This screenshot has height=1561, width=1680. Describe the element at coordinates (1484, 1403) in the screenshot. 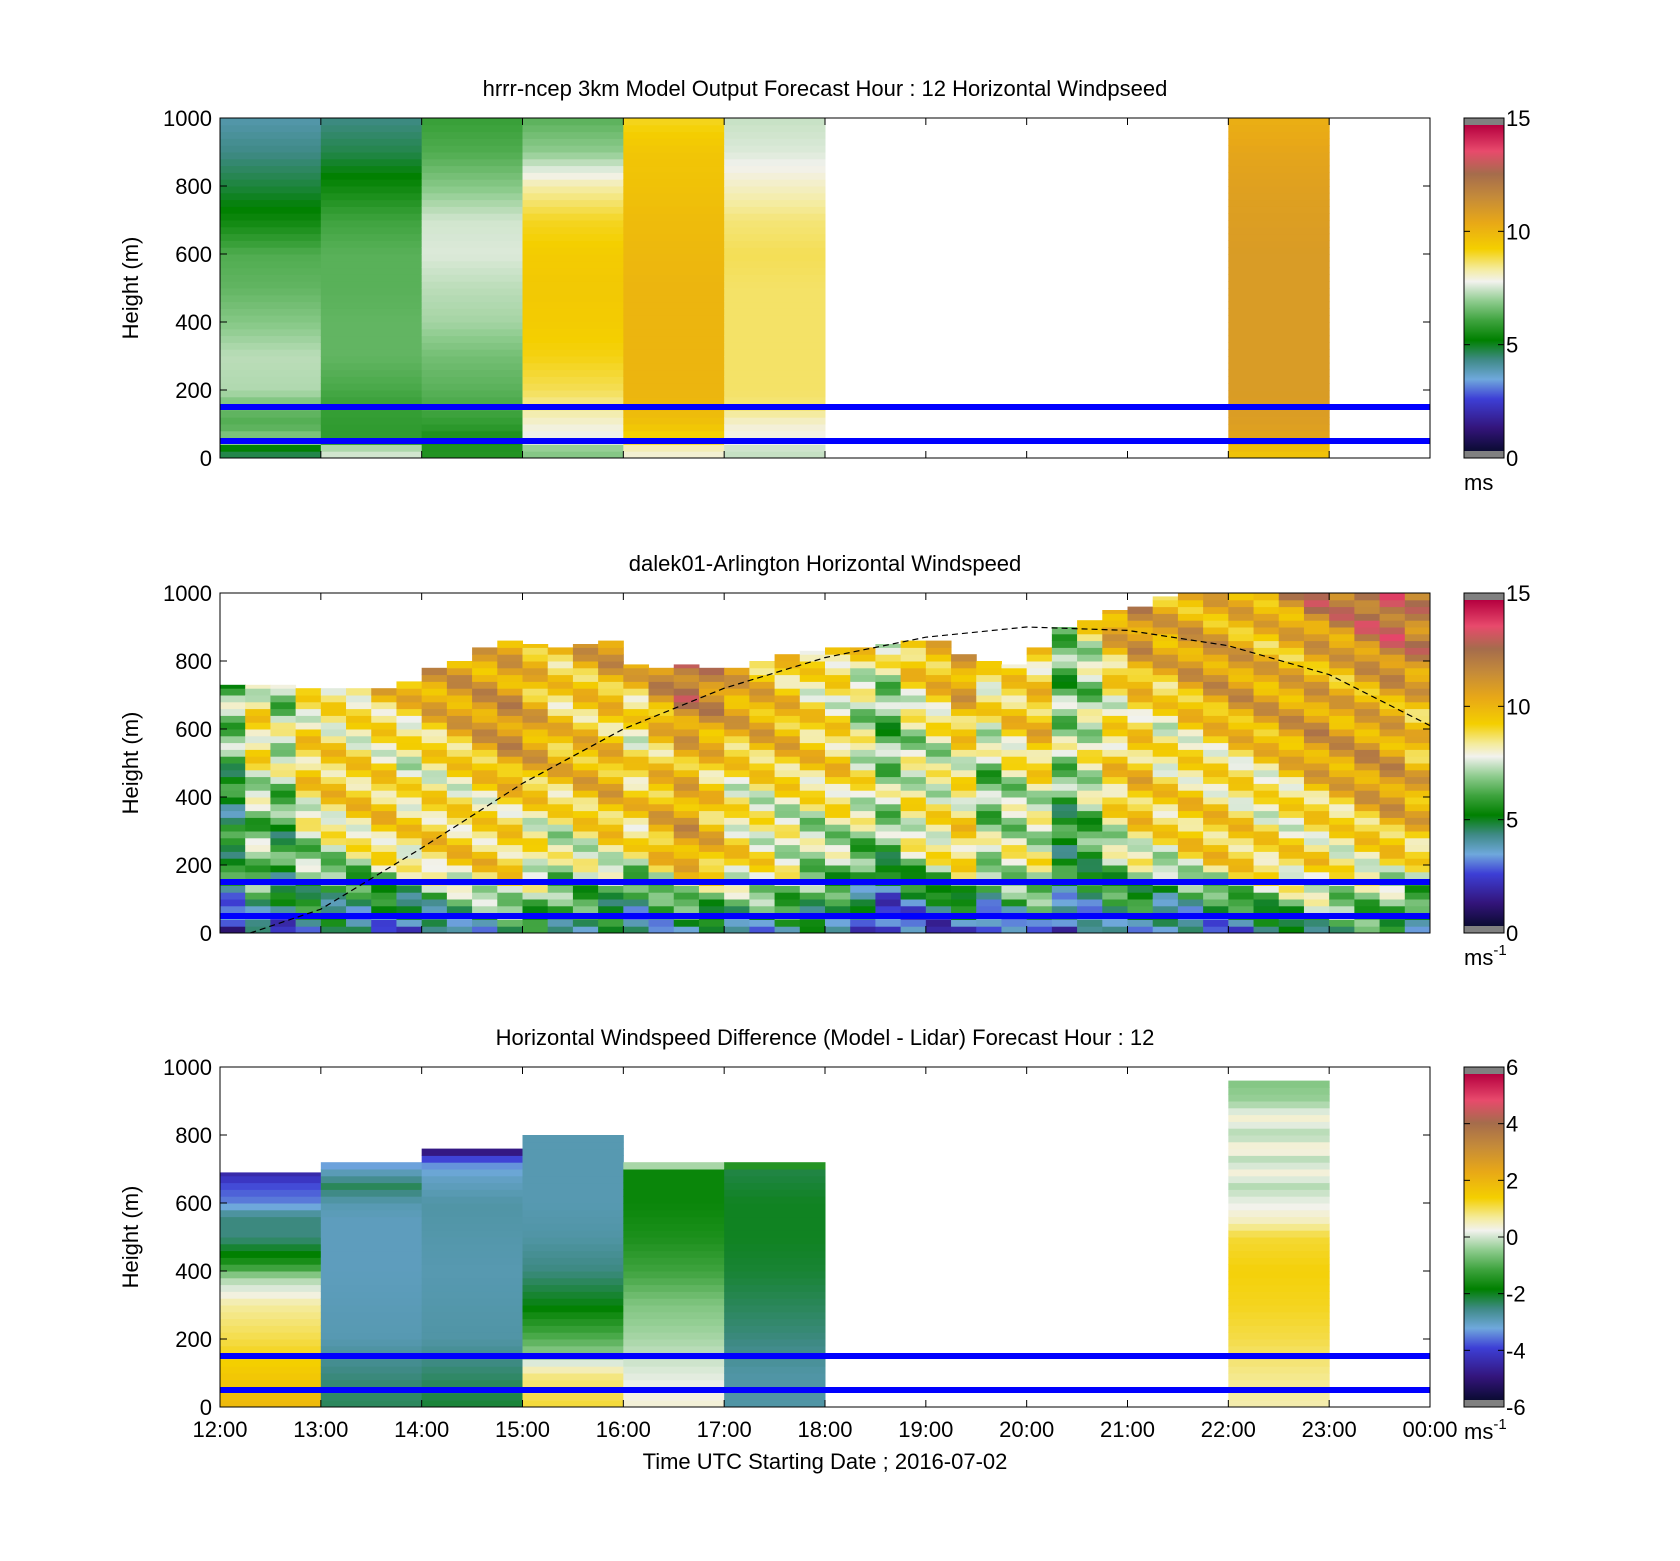

I see `colorbar-under` at that location.